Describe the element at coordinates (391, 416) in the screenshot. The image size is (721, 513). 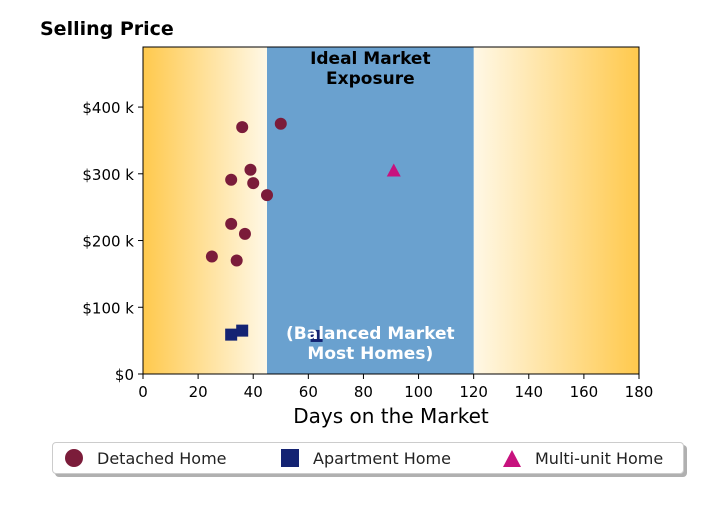
I see `x-axis-label: Days on the Market` at that location.